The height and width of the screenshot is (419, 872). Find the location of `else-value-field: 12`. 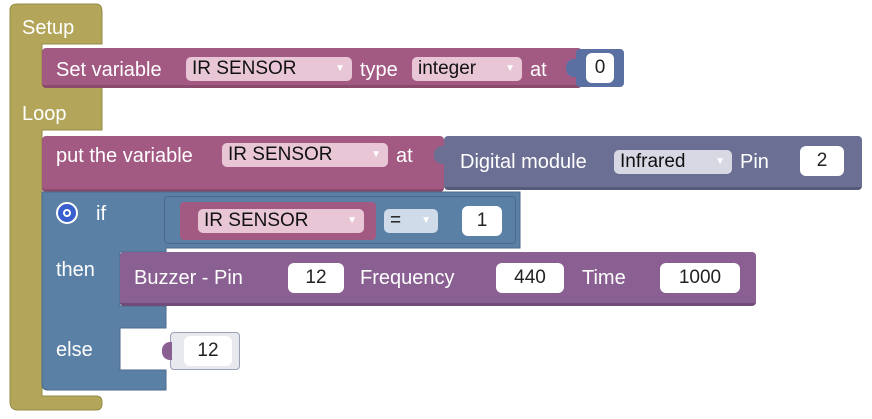

else-value-field: 12 is located at coordinates (208, 351).